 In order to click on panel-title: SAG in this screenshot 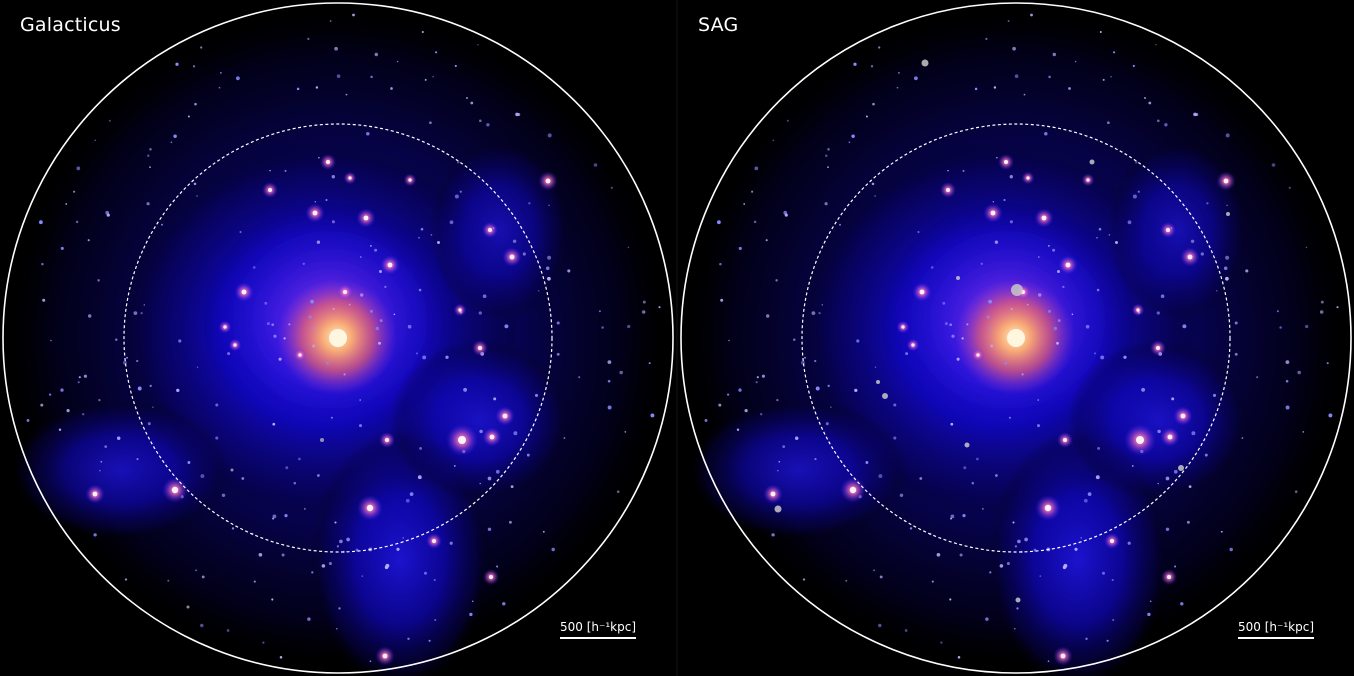, I will do `click(718, 25)`.